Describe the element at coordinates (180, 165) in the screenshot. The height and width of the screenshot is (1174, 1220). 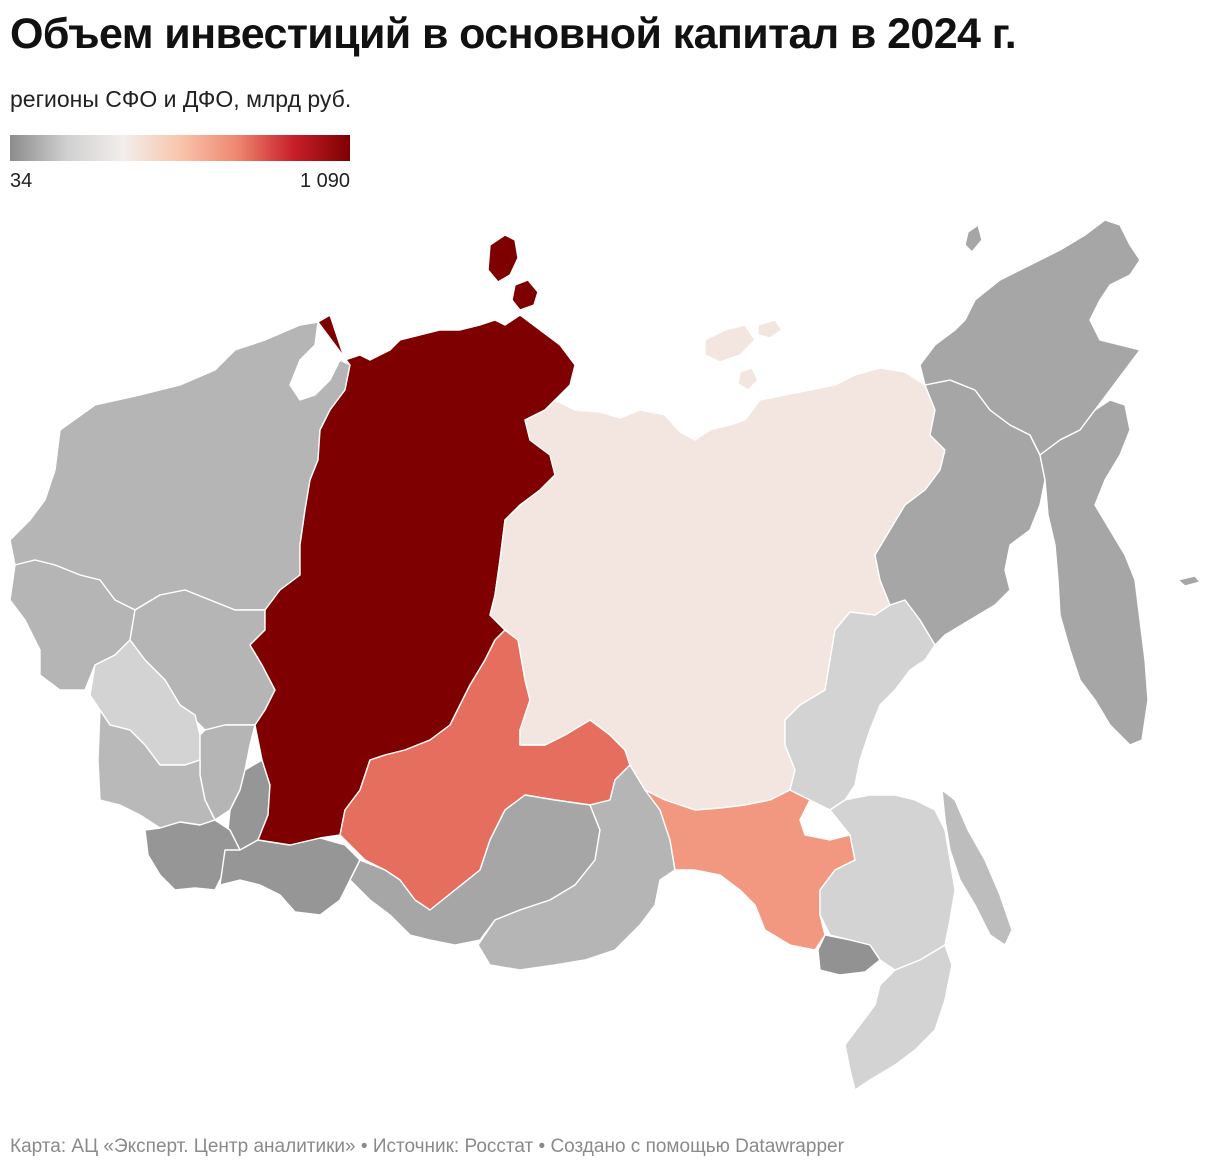
I see `color-legend: 34 1 090` at that location.